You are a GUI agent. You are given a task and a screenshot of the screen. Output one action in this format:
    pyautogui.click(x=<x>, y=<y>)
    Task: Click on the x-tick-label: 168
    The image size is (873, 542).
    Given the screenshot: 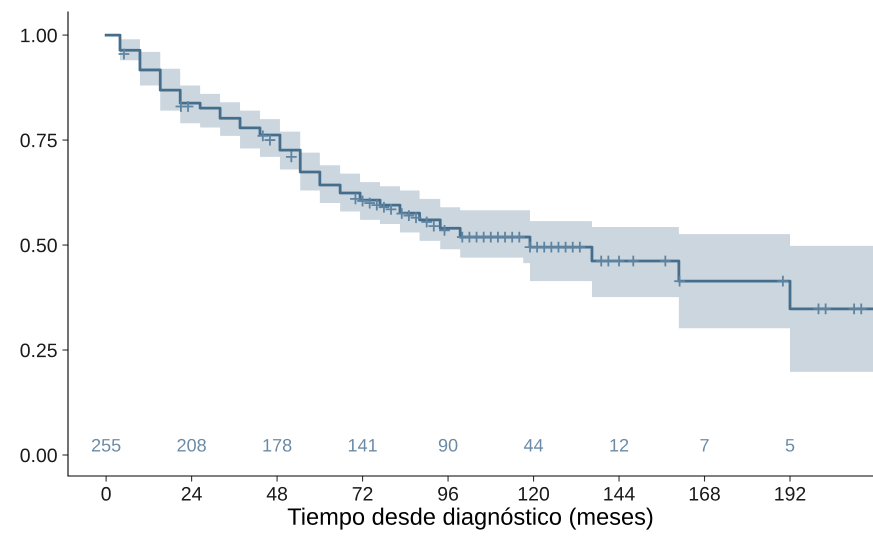 What is the action you would take?
    pyautogui.click(x=705, y=493)
    